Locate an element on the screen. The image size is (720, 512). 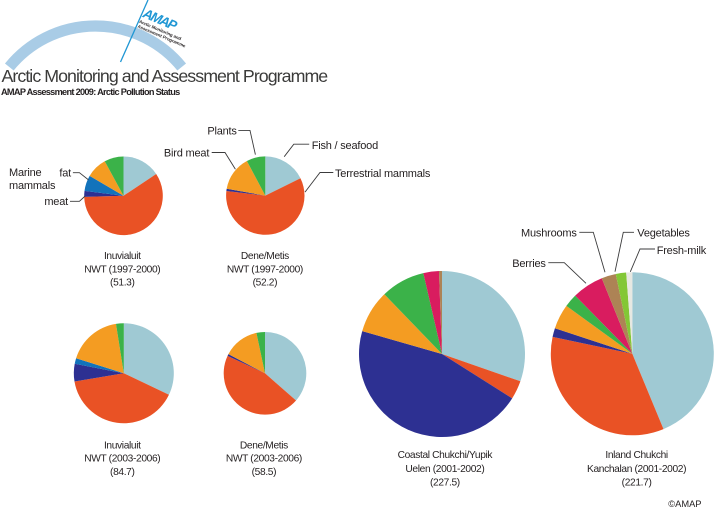
svg-text: Fresh-milk is located at coordinates (682, 251).